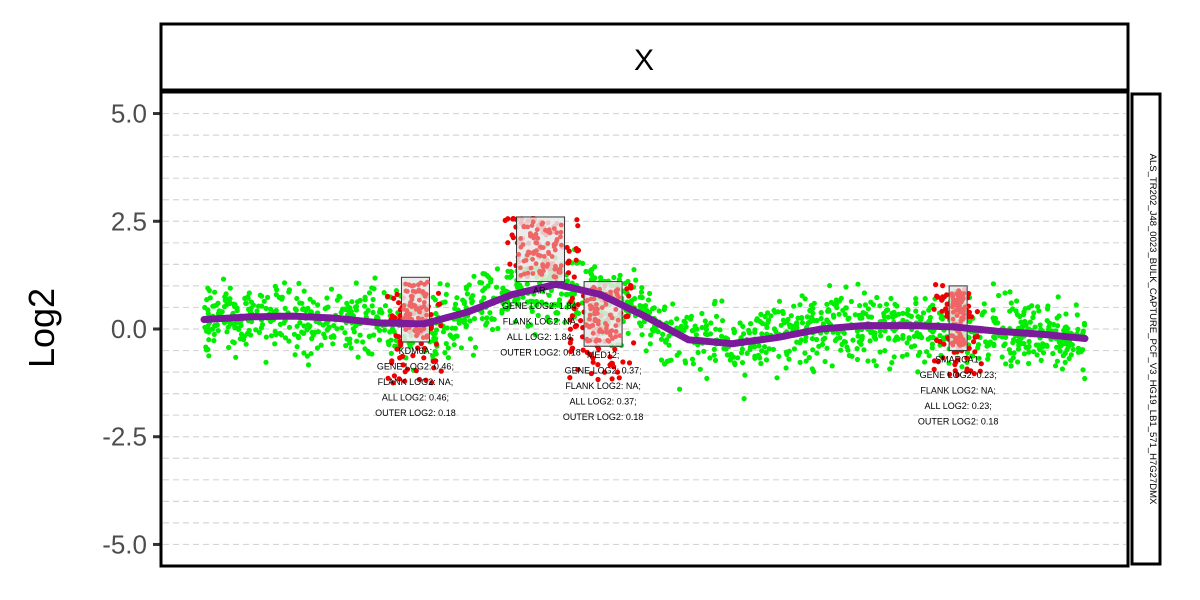 The height and width of the screenshot is (600, 1200). Describe the element at coordinates (603, 371) in the screenshot. I see `gene-annotation-line: GENE LOG2: 0.37;` at that location.